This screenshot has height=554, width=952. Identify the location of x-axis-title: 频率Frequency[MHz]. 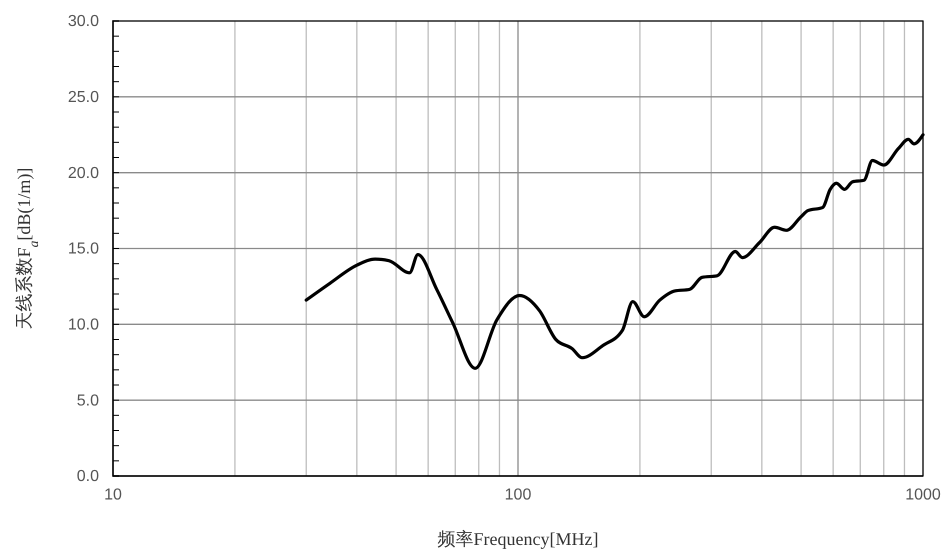
(518, 539).